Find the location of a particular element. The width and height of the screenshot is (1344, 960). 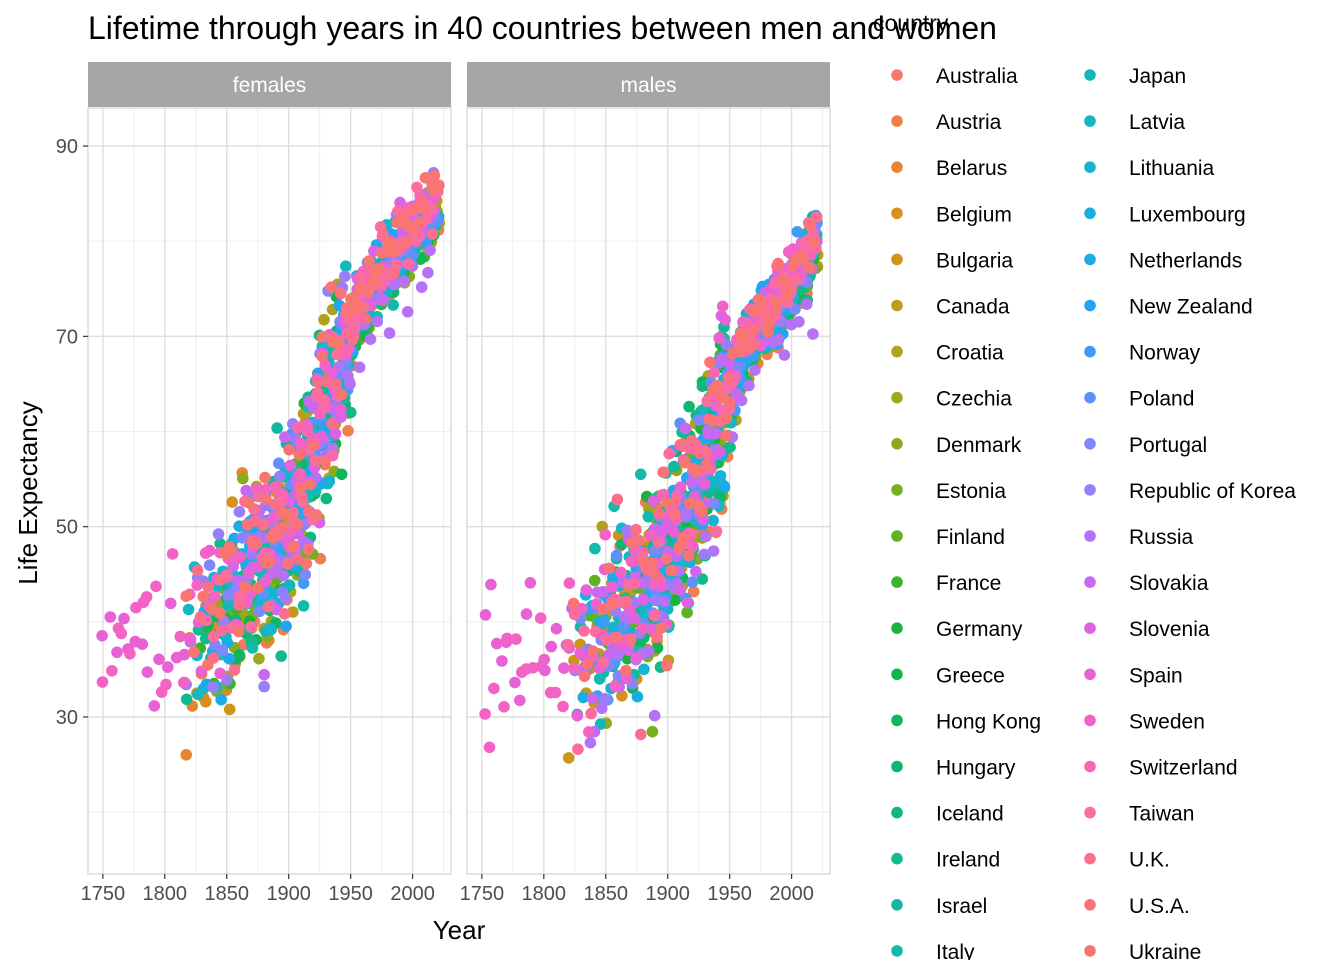

legend-item: Canada is located at coordinates (950, 307).